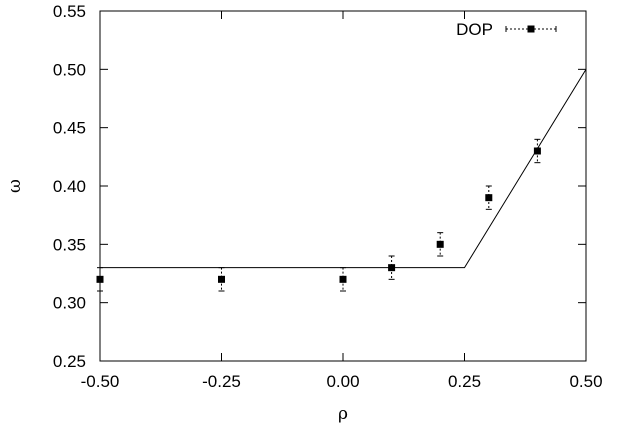 The image size is (618, 427). What do you see at coordinates (343, 414) in the screenshot?
I see `x-axis-label: ρ` at bounding box center [343, 414].